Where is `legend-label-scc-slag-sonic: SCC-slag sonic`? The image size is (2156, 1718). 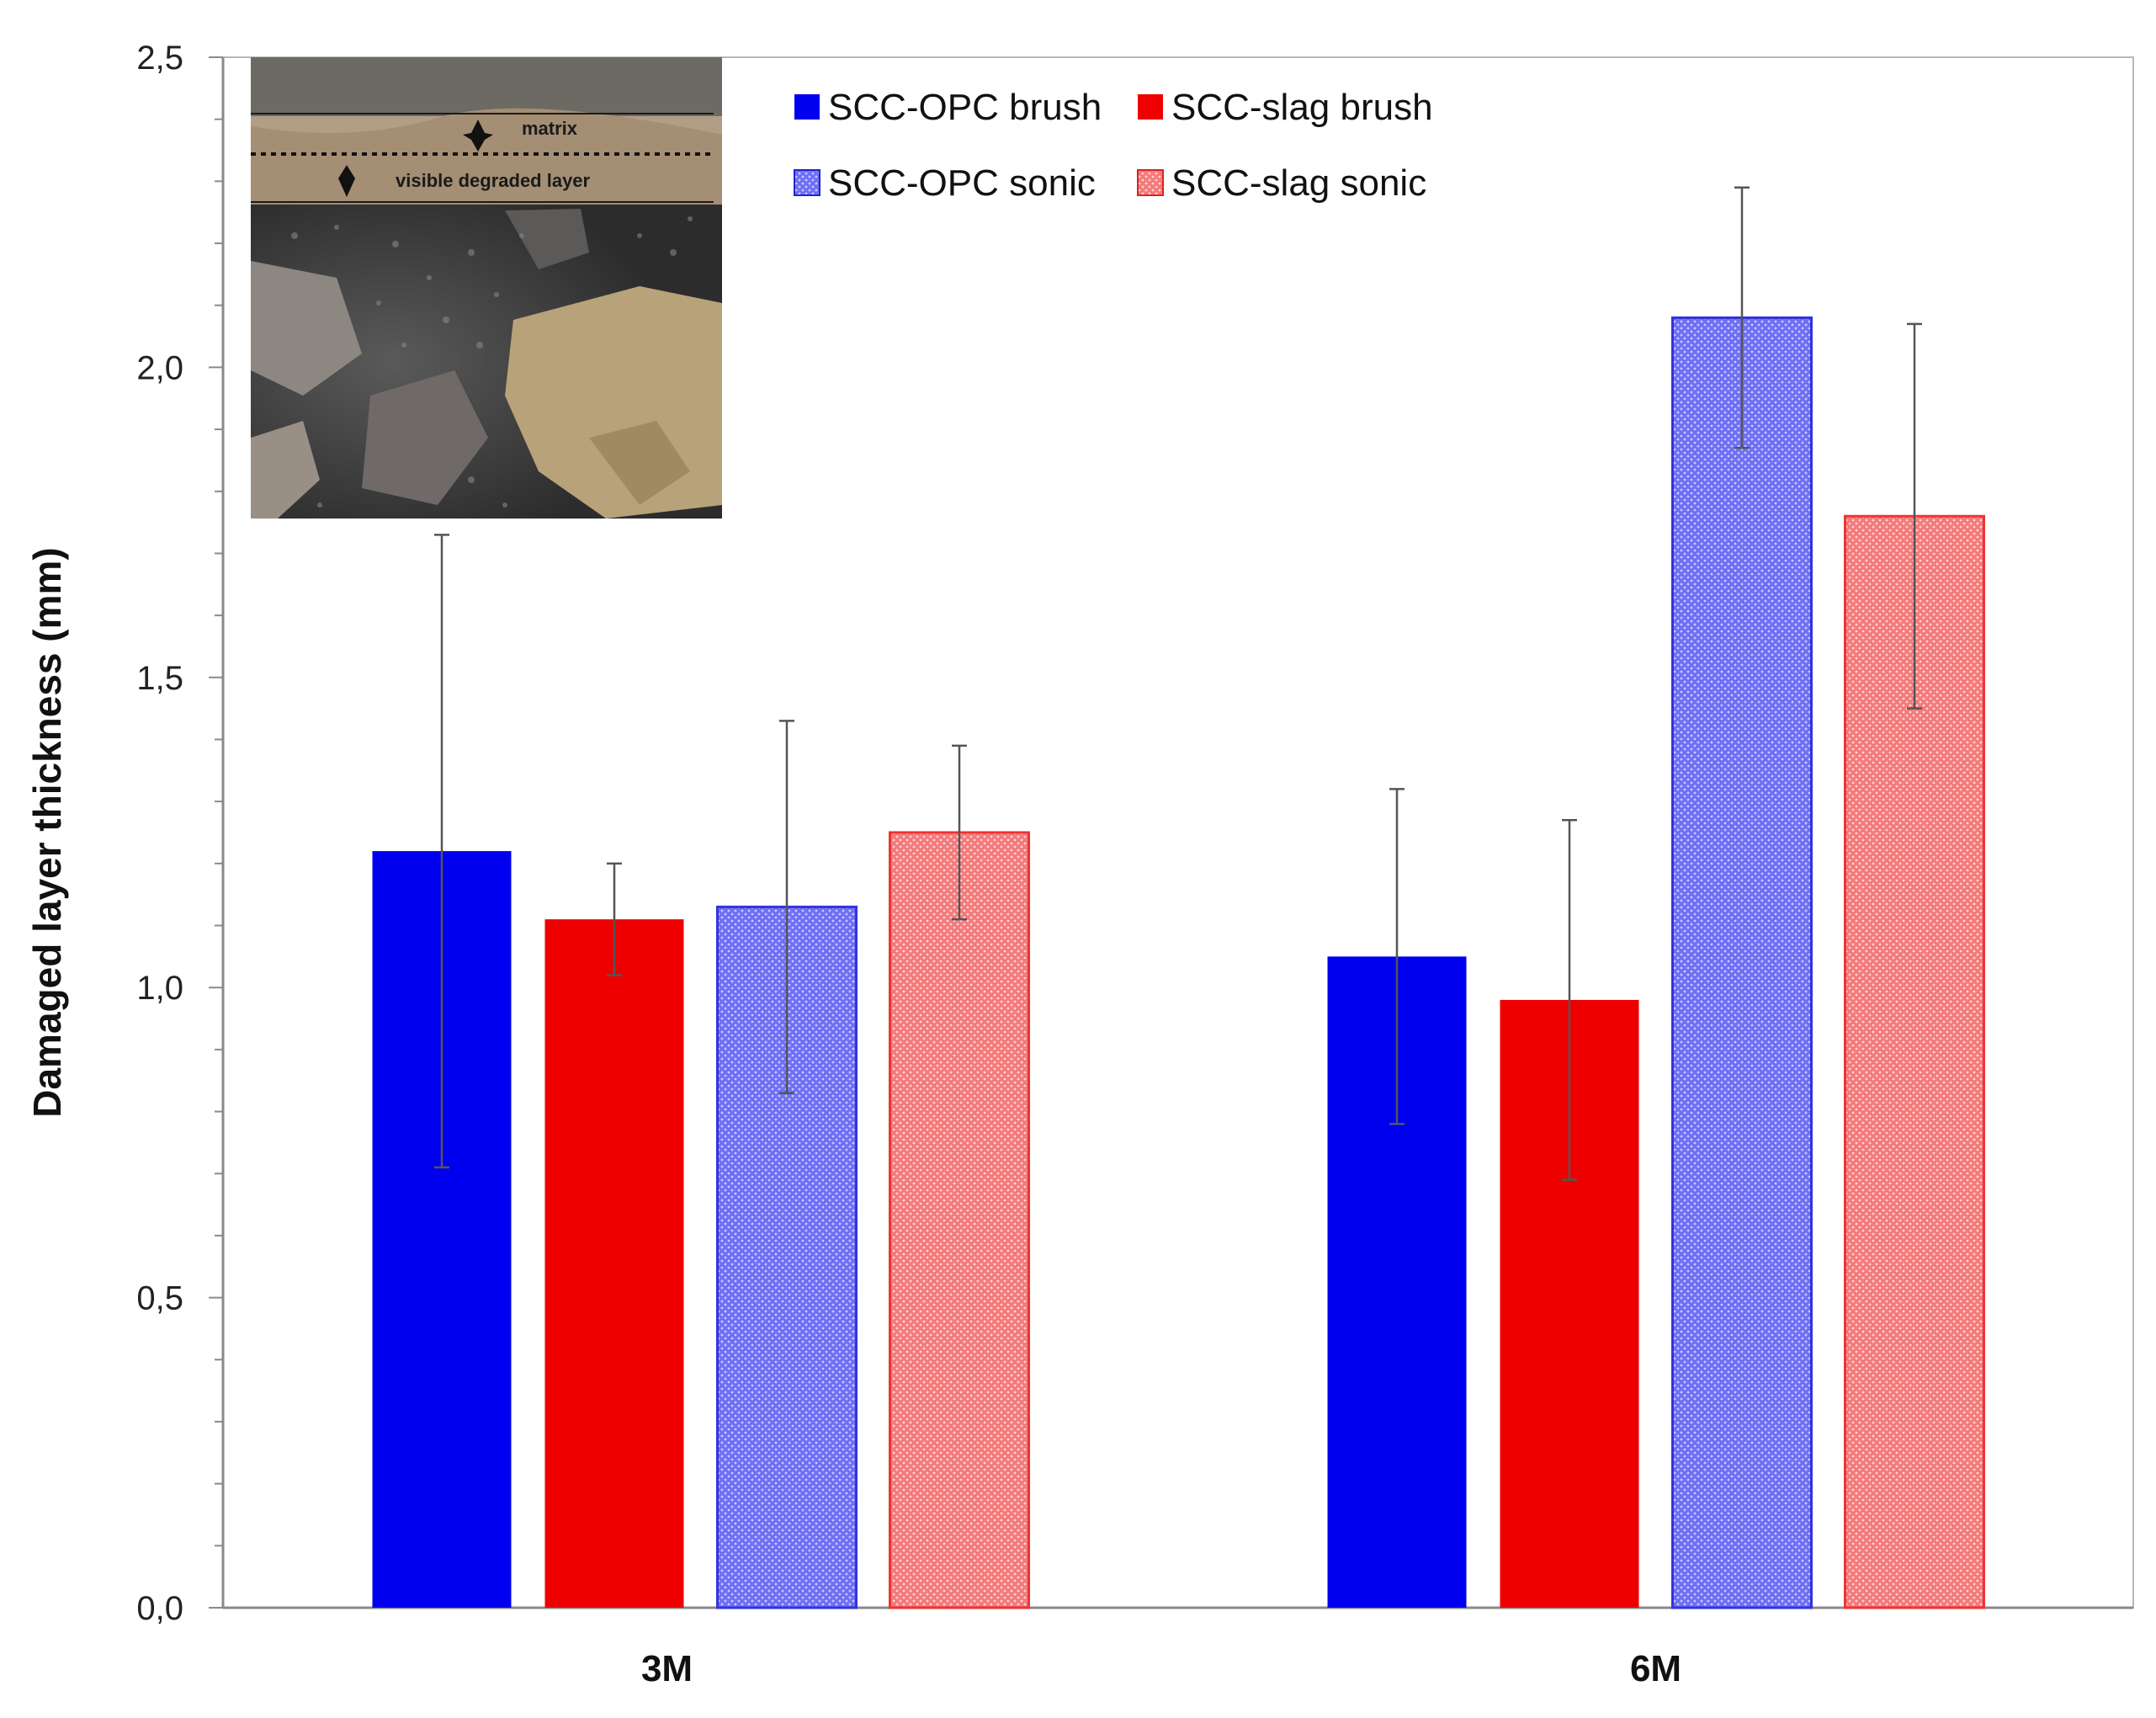 legend-label-scc-slag-sonic: SCC-slag sonic is located at coordinates (1298, 183).